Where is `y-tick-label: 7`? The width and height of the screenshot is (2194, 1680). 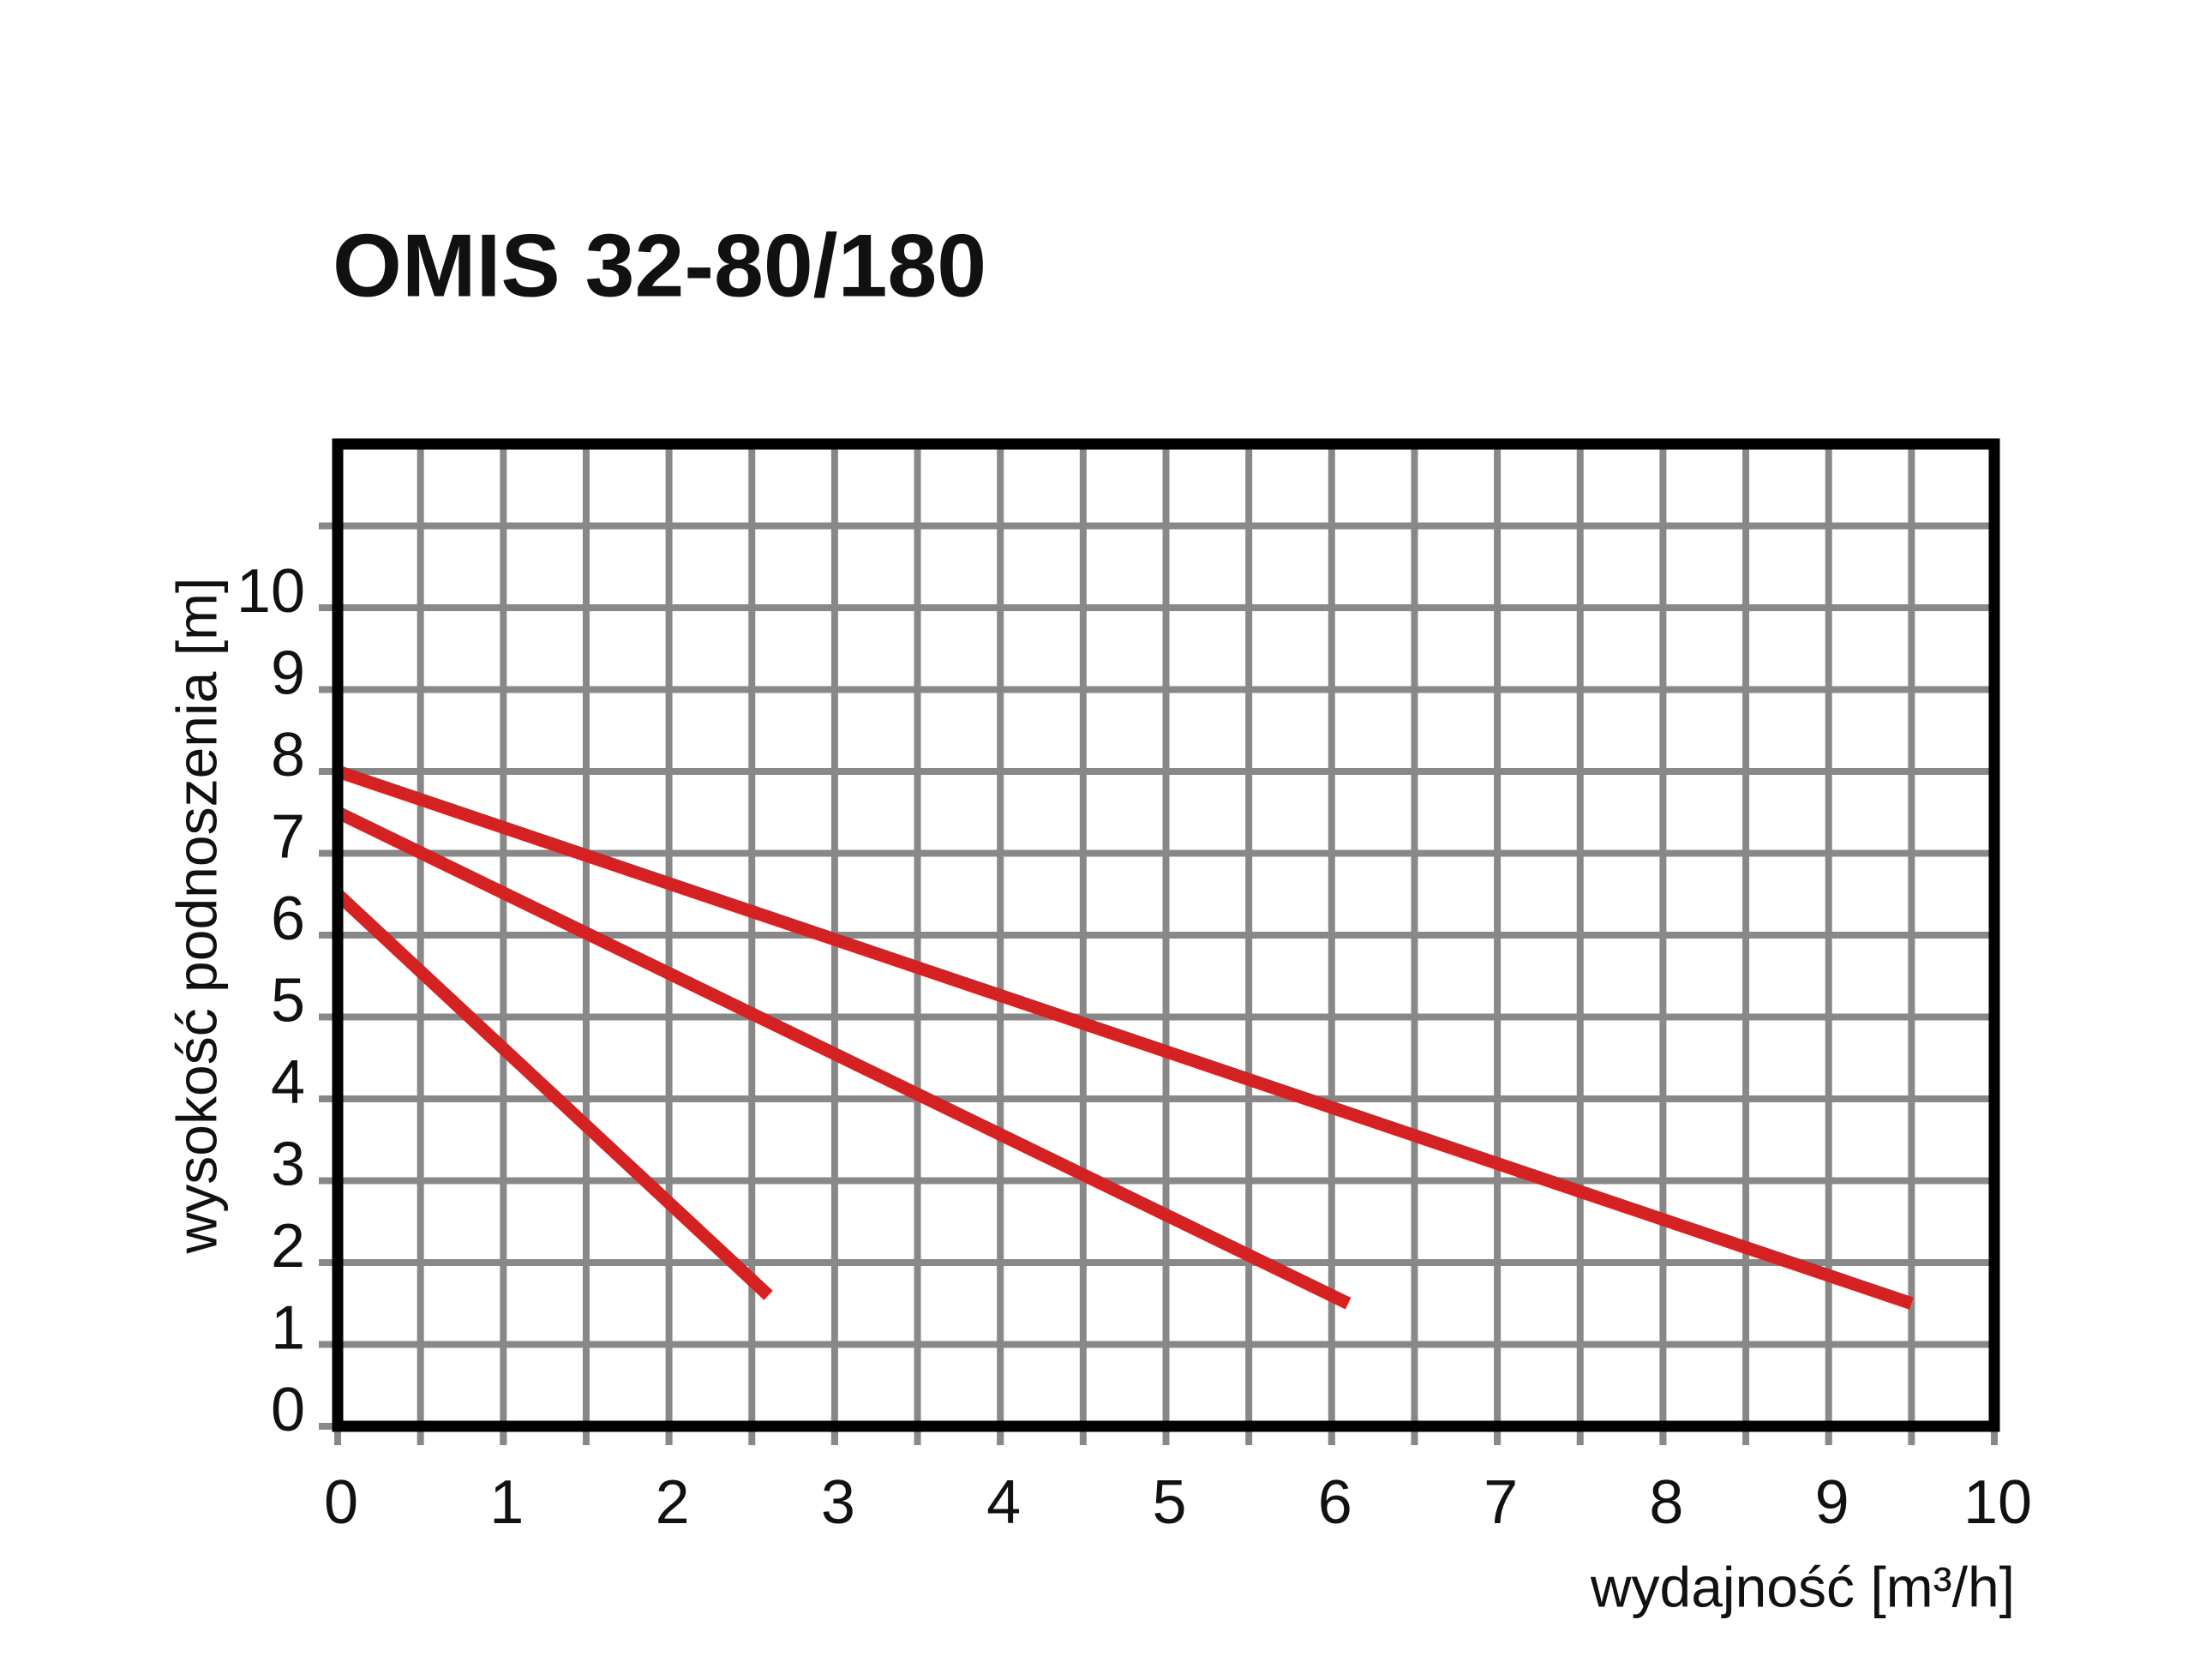 y-tick-label: 7 is located at coordinates (288, 837).